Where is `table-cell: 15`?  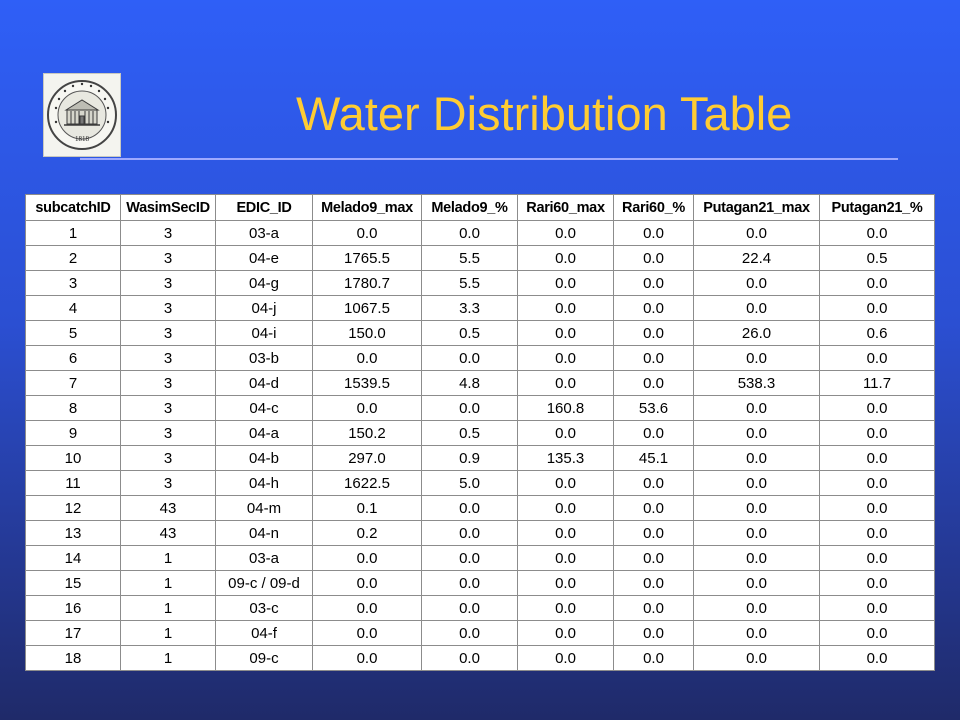 table-cell: 15 is located at coordinates (73, 583).